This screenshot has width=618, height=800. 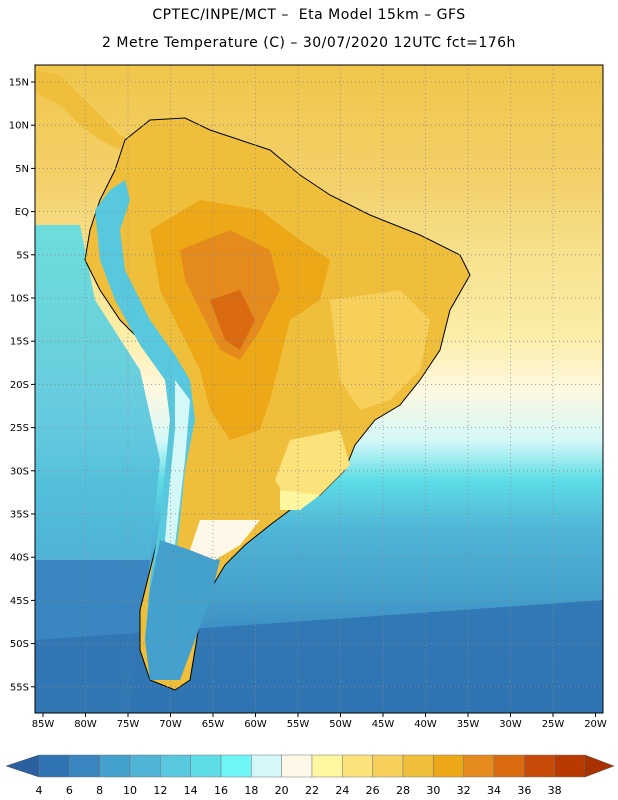 I want to click on colorbar-label: 32, so click(x=464, y=790).